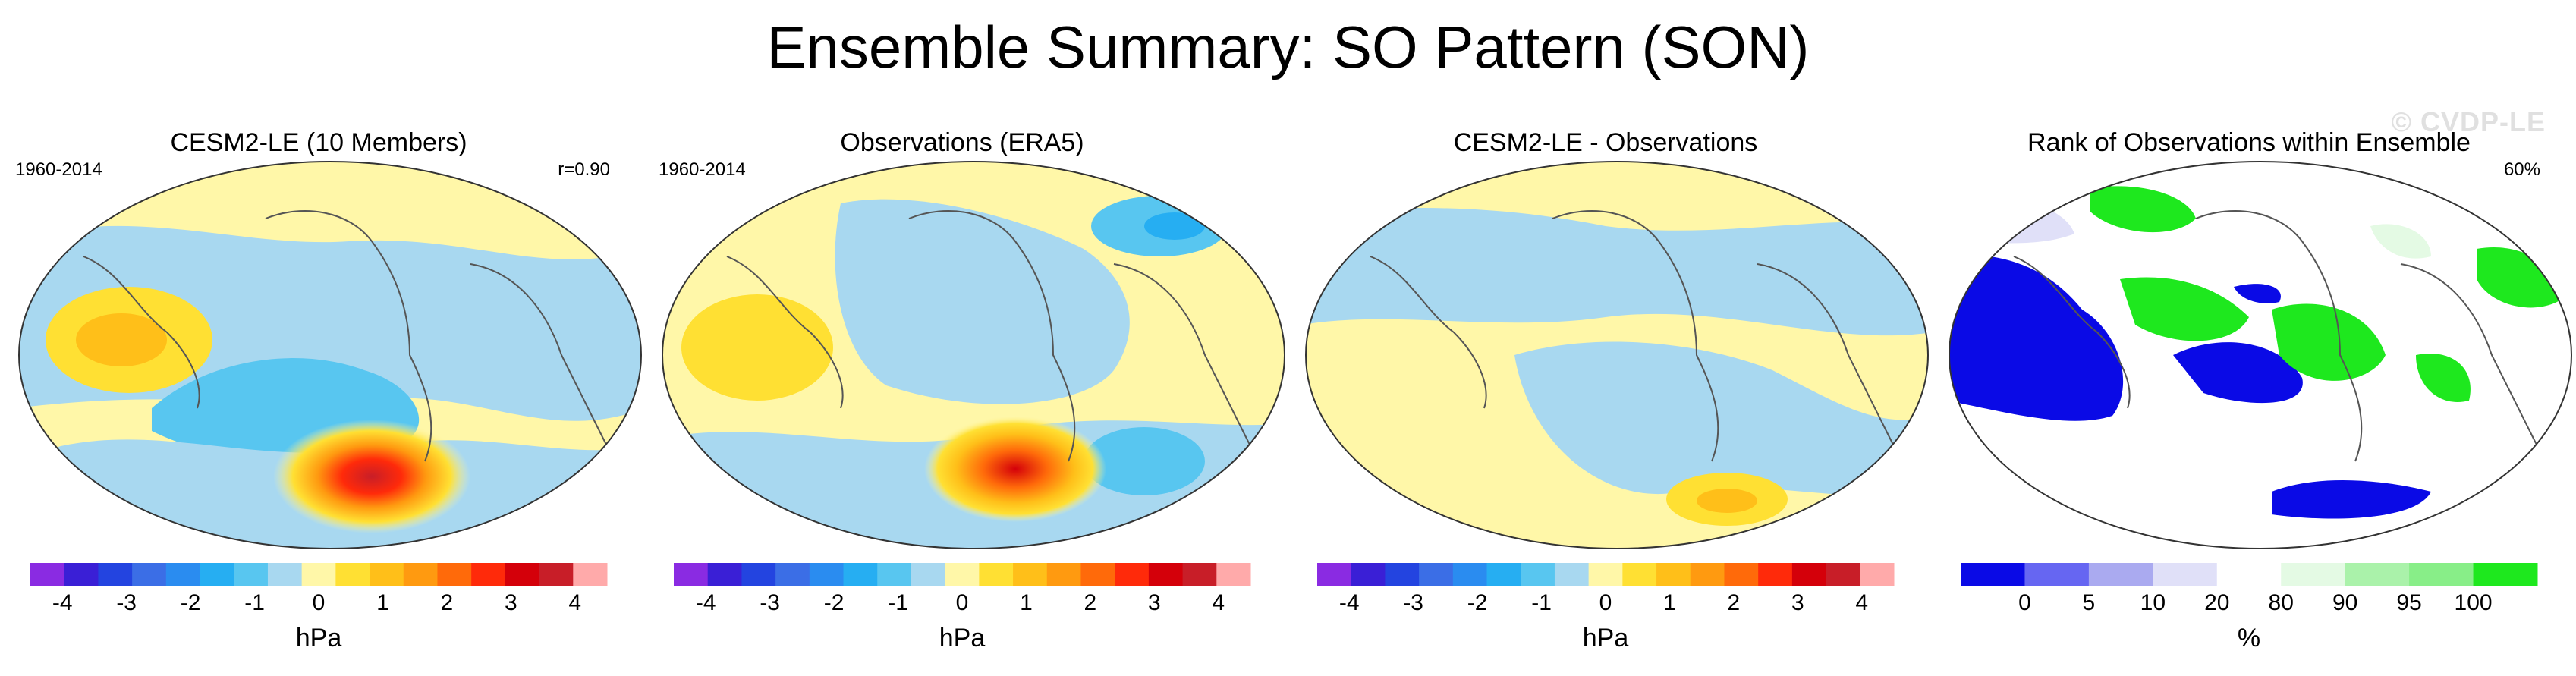 Image resolution: width=2576 pixels, height=676 pixels. I want to click on positive-anomaly-australia-core, so click(121, 339).